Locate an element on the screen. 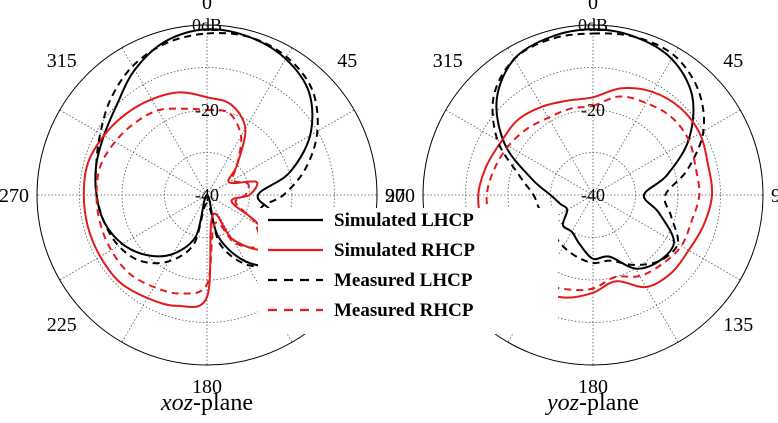 Image resolution: width=778 pixels, height=423 pixels. yoz-plane-caption: yoz-plane is located at coordinates (592, 403).